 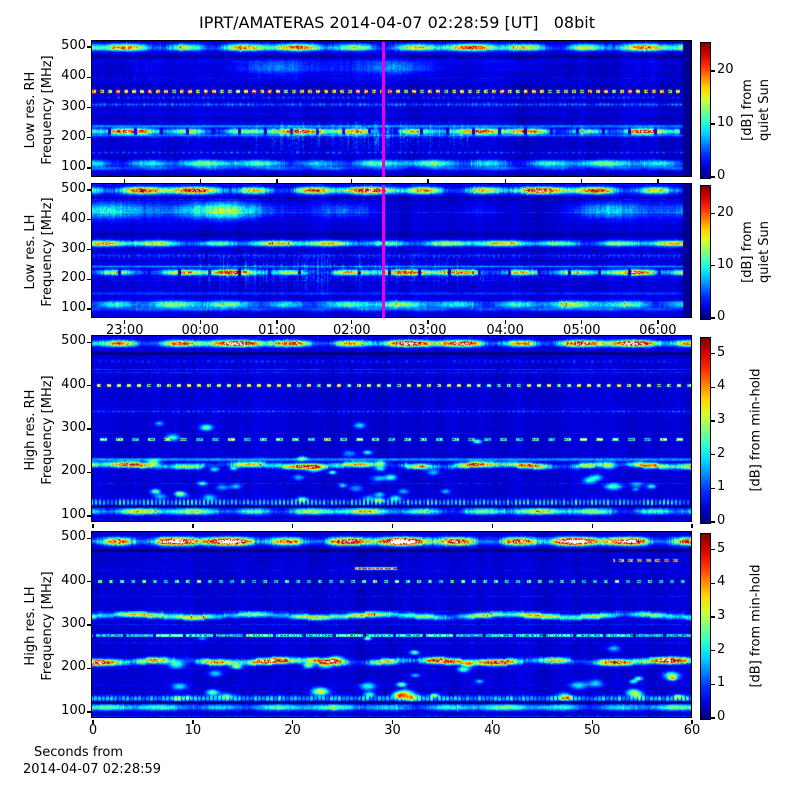 I want to click on colorbar-low-res-rh, so click(x=705, y=110).